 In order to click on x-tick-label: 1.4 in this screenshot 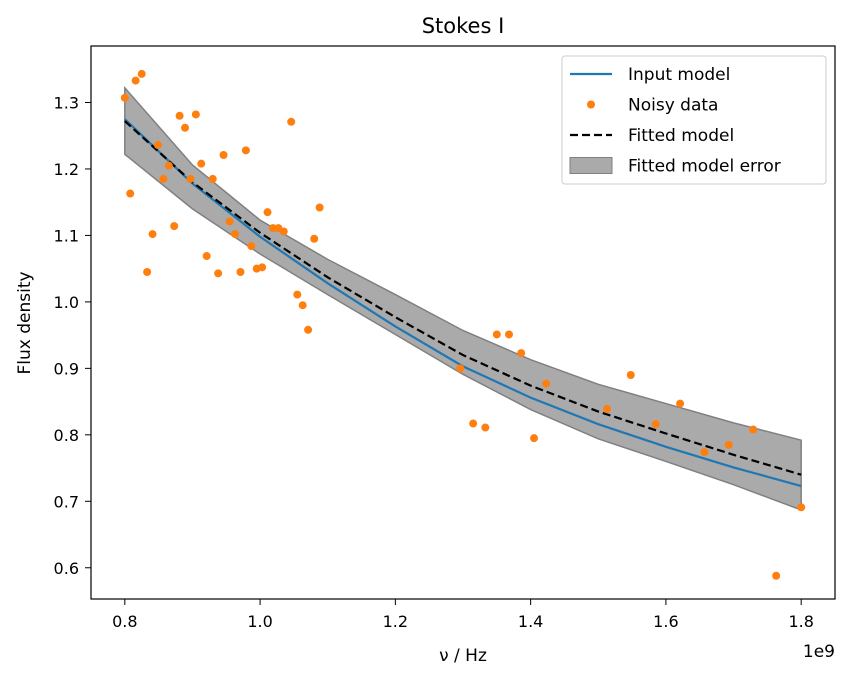, I will do `click(530, 621)`.